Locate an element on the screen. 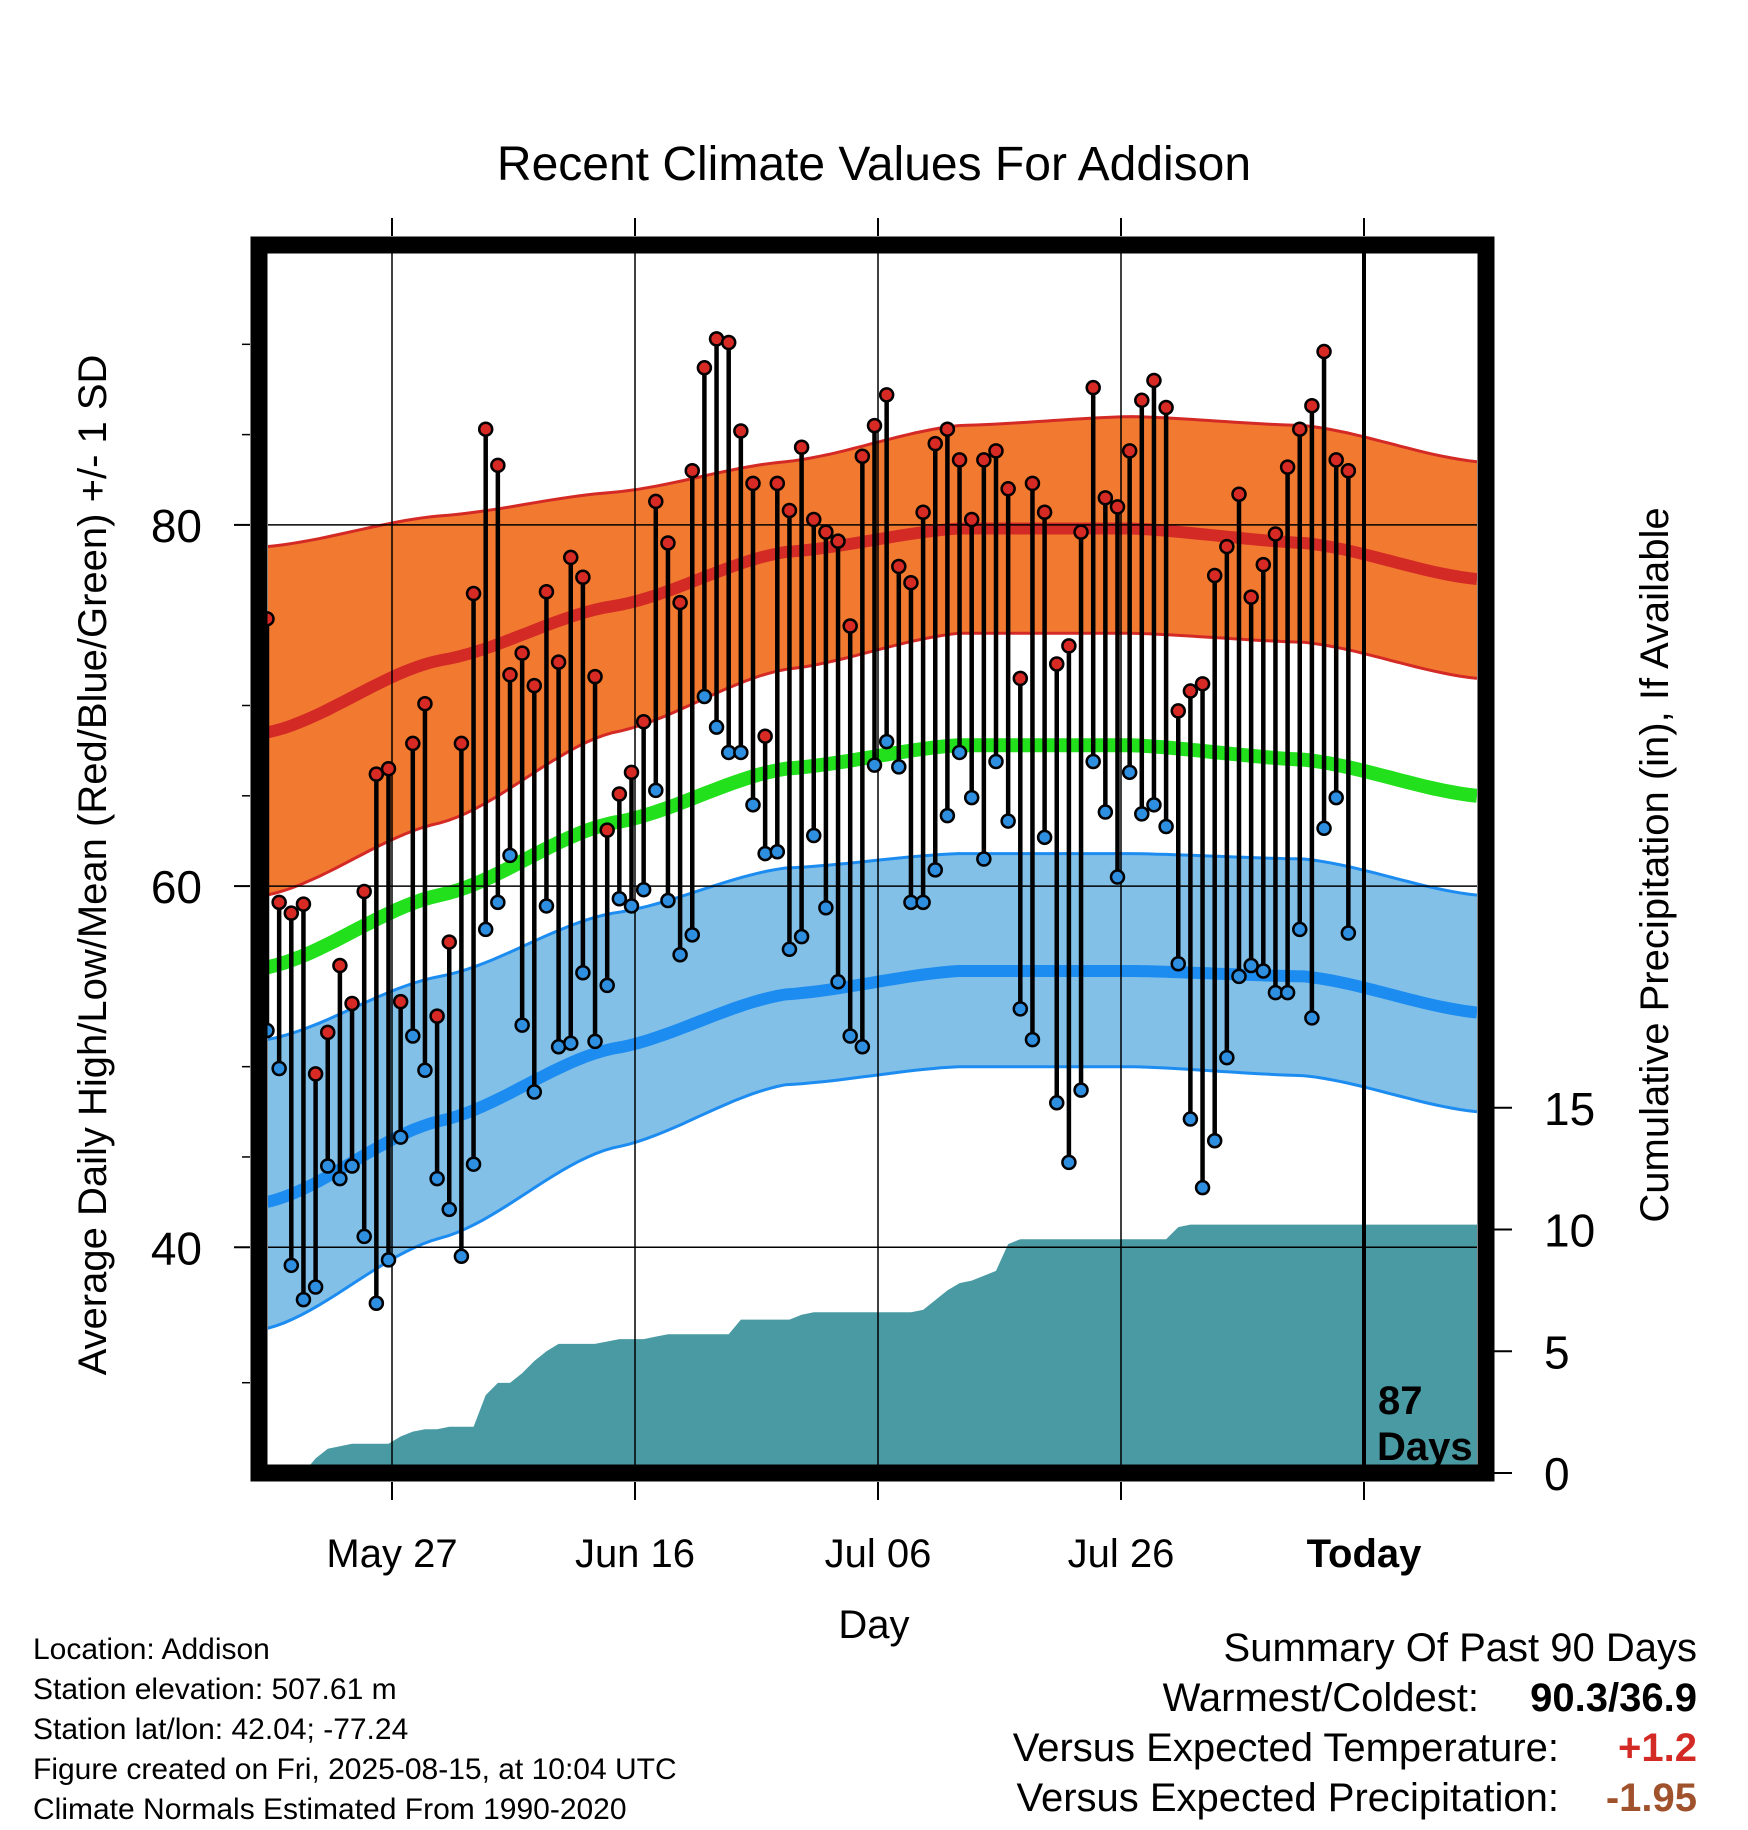 This screenshot has width=1748, height=1830. y2-tick-label: 0 is located at coordinates (1557, 1474).